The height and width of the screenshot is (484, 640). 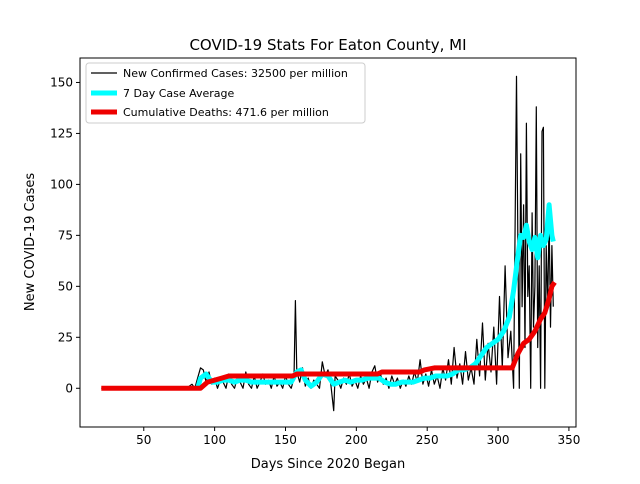 What do you see at coordinates (498, 440) in the screenshot?
I see `x-tick-label: 300` at bounding box center [498, 440].